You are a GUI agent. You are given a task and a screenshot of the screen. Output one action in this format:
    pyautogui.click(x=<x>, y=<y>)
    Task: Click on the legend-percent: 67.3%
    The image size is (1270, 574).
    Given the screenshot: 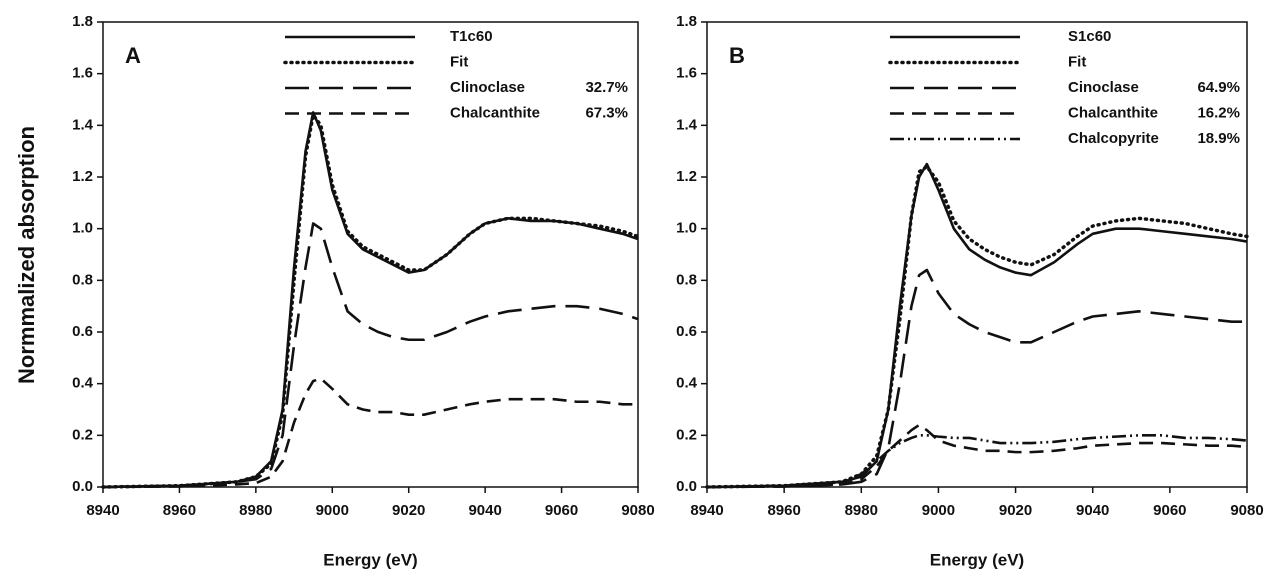 What is the action you would take?
    pyautogui.click(x=606, y=112)
    